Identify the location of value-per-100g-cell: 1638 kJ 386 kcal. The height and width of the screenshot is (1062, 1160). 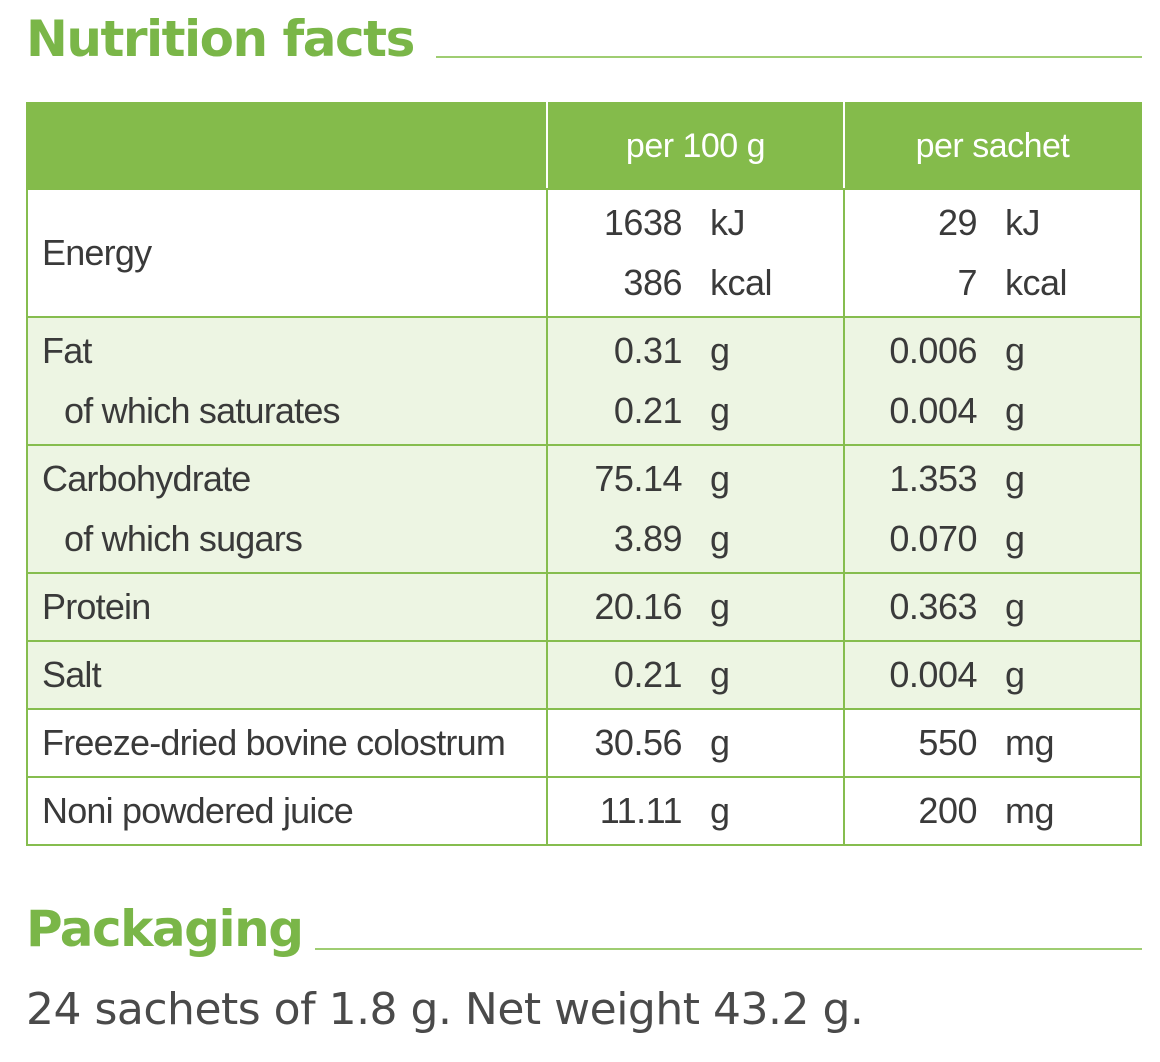
(695, 253).